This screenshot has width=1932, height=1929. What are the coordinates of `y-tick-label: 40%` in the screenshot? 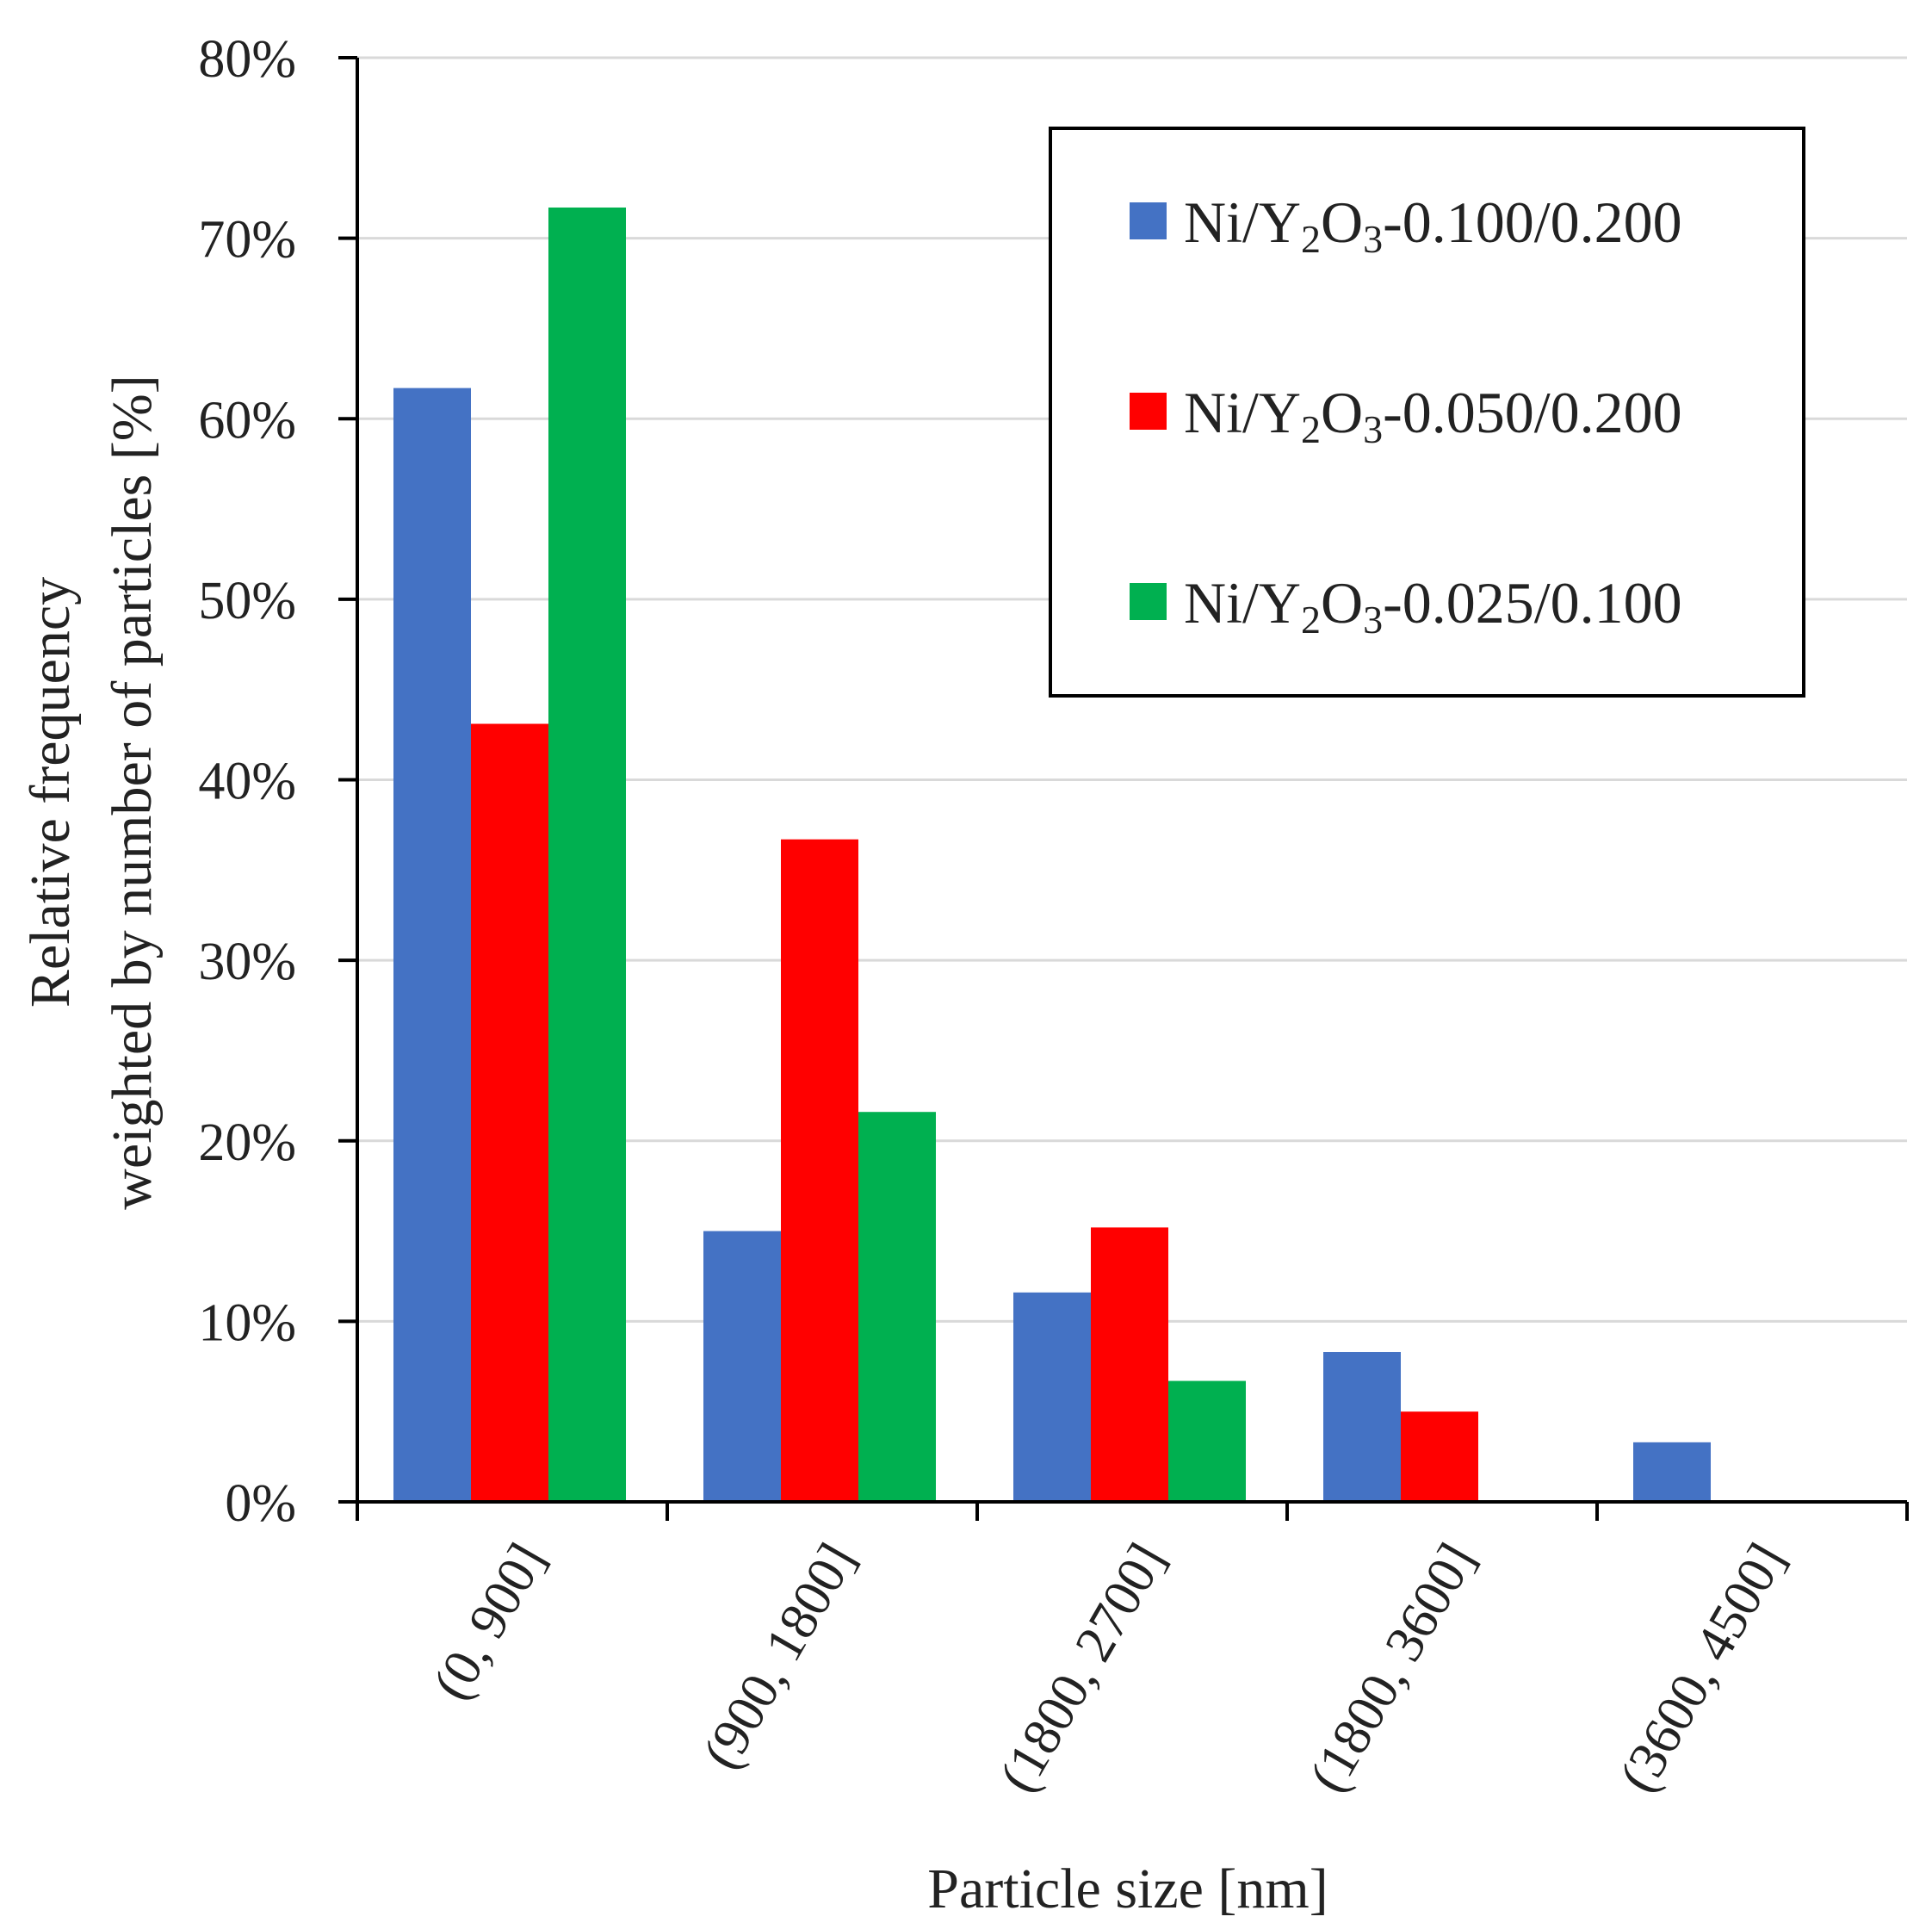 It's located at (247, 782).